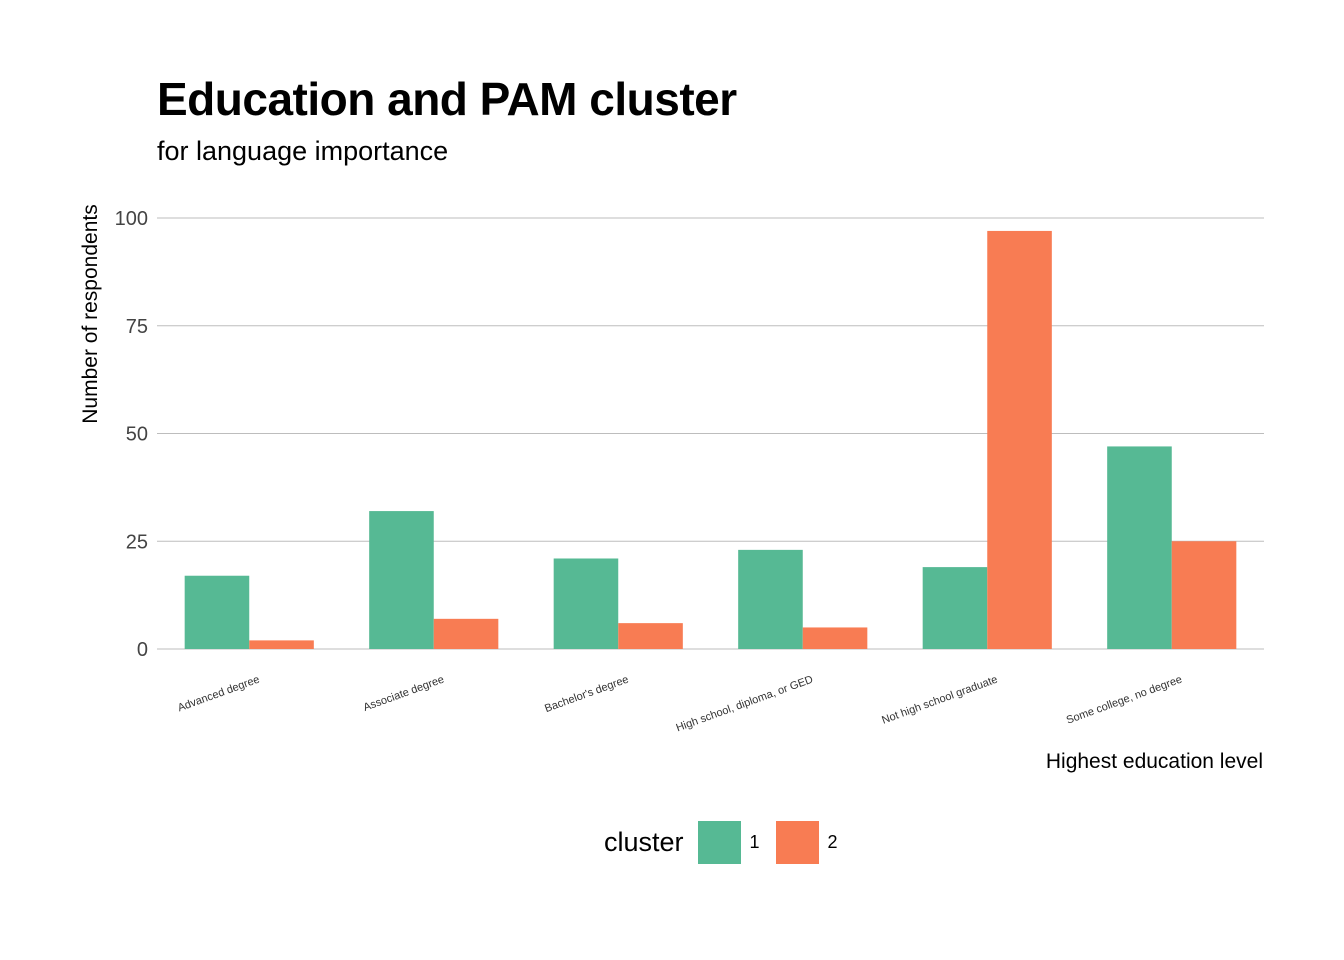 This screenshot has width=1344, height=960. I want to click on y-tick-label: 0, so click(142, 650).